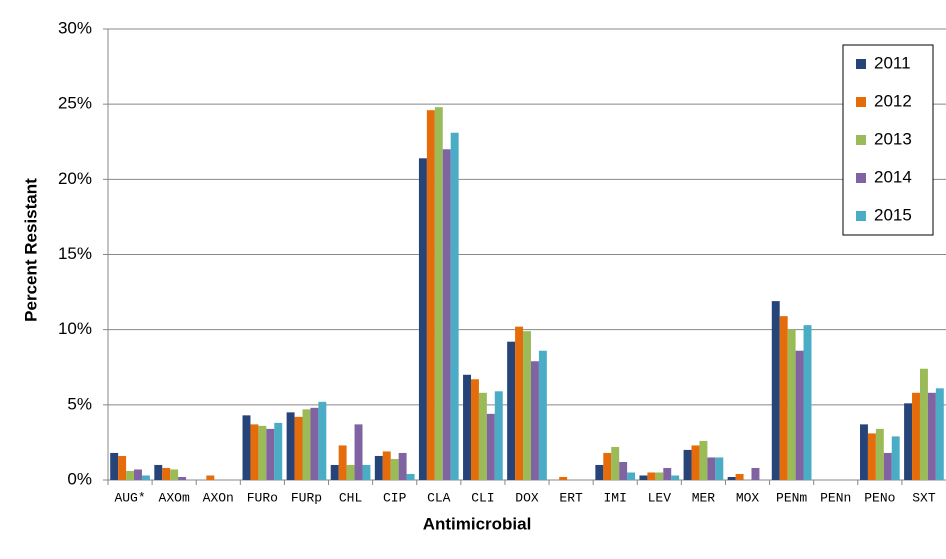  Describe the element at coordinates (893, 138) in the screenshot. I see `legend-label: 2013` at that location.